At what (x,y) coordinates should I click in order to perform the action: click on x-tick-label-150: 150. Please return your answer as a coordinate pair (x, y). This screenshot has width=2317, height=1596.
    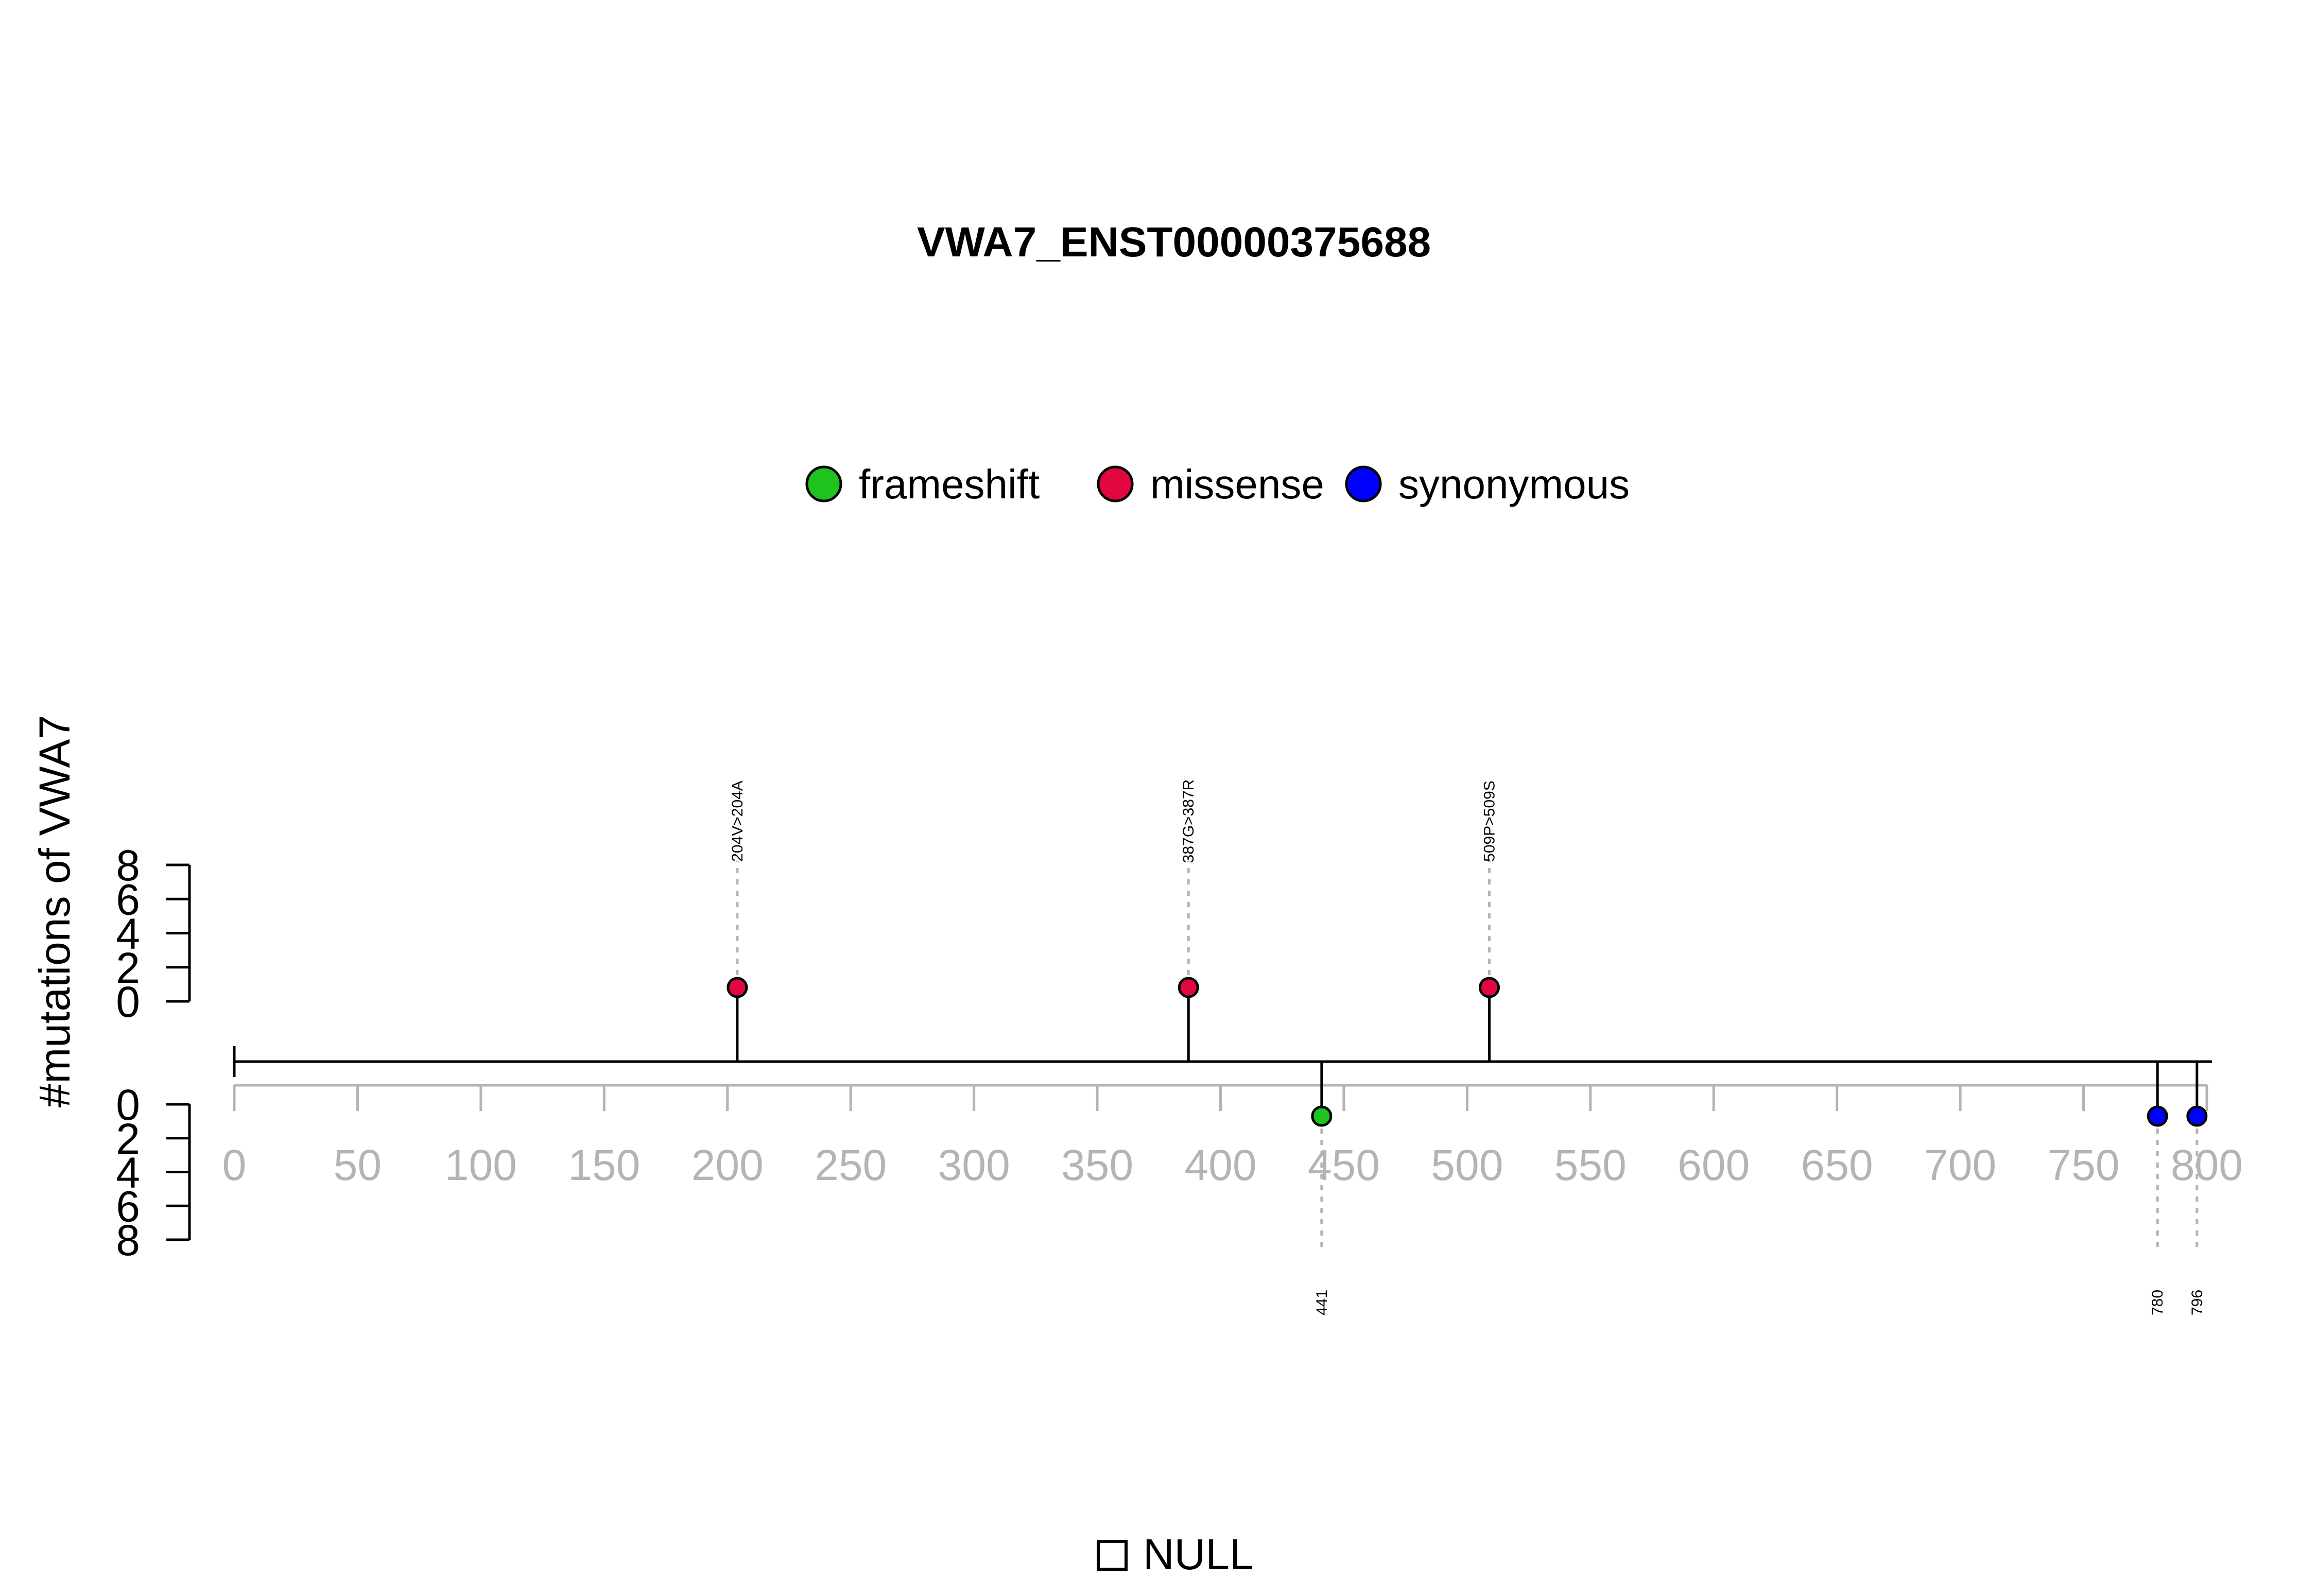
    Looking at the image, I should click on (604, 1165).